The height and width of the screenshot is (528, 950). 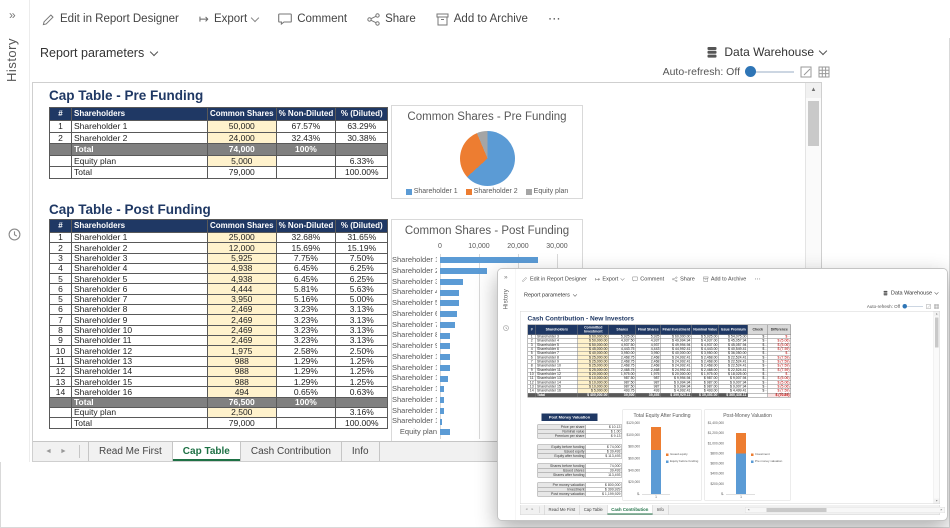 I want to click on cell: $ (70.89), so click(x=779, y=395).